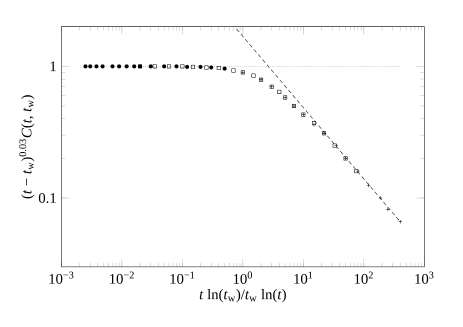  I want to click on x-tick-label: 10$^{−3}$, so click(62, 278).